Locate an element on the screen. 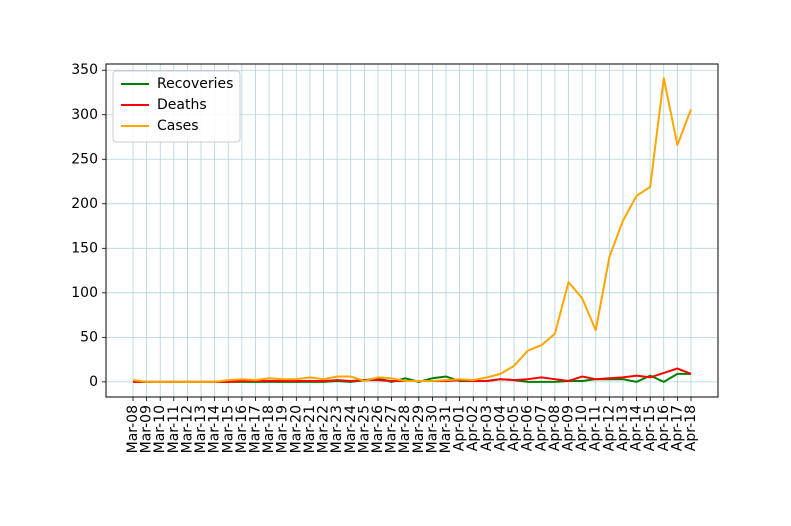 The width and height of the screenshot is (791, 526). legend-label-recoveries: Recoveries is located at coordinates (195, 84).